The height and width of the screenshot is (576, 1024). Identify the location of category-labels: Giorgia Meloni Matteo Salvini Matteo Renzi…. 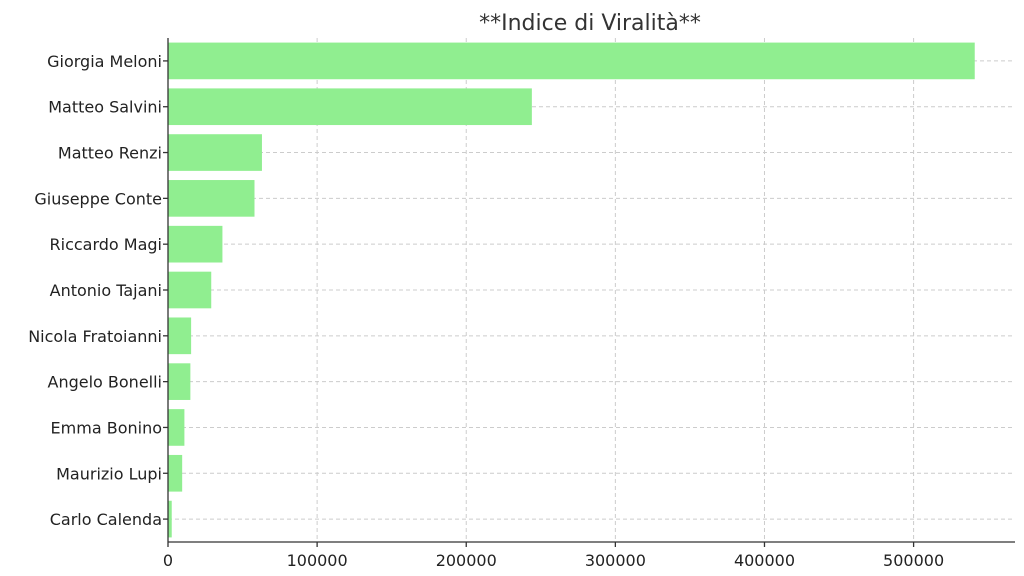
(95, 290).